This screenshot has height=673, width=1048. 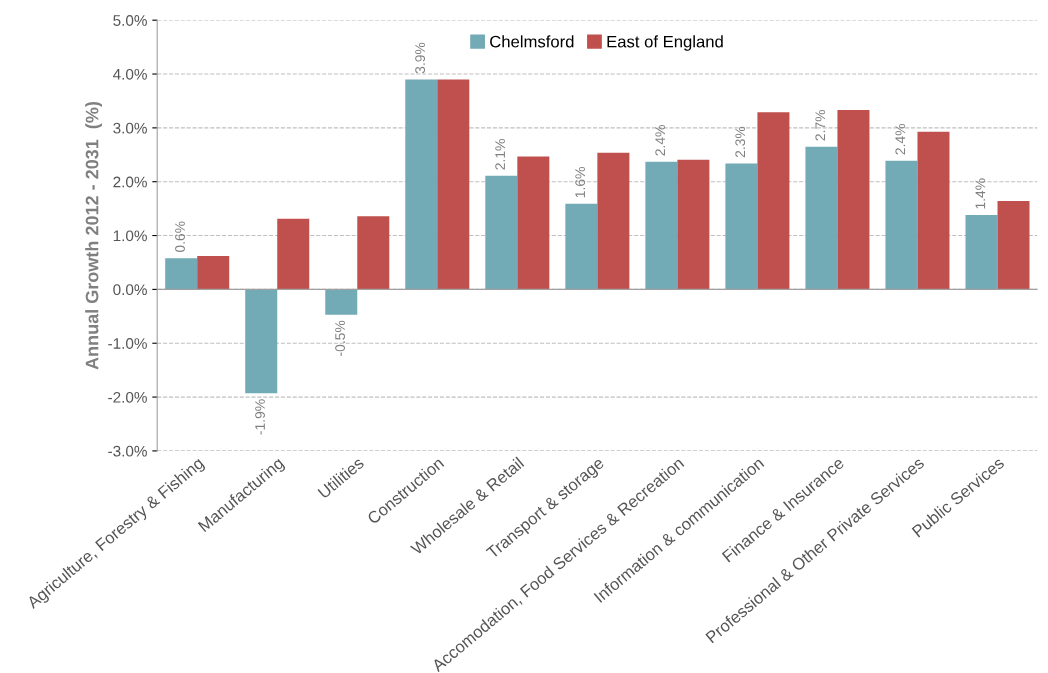 What do you see at coordinates (740, 142) in the screenshot?
I see `data-label: 2.3%` at bounding box center [740, 142].